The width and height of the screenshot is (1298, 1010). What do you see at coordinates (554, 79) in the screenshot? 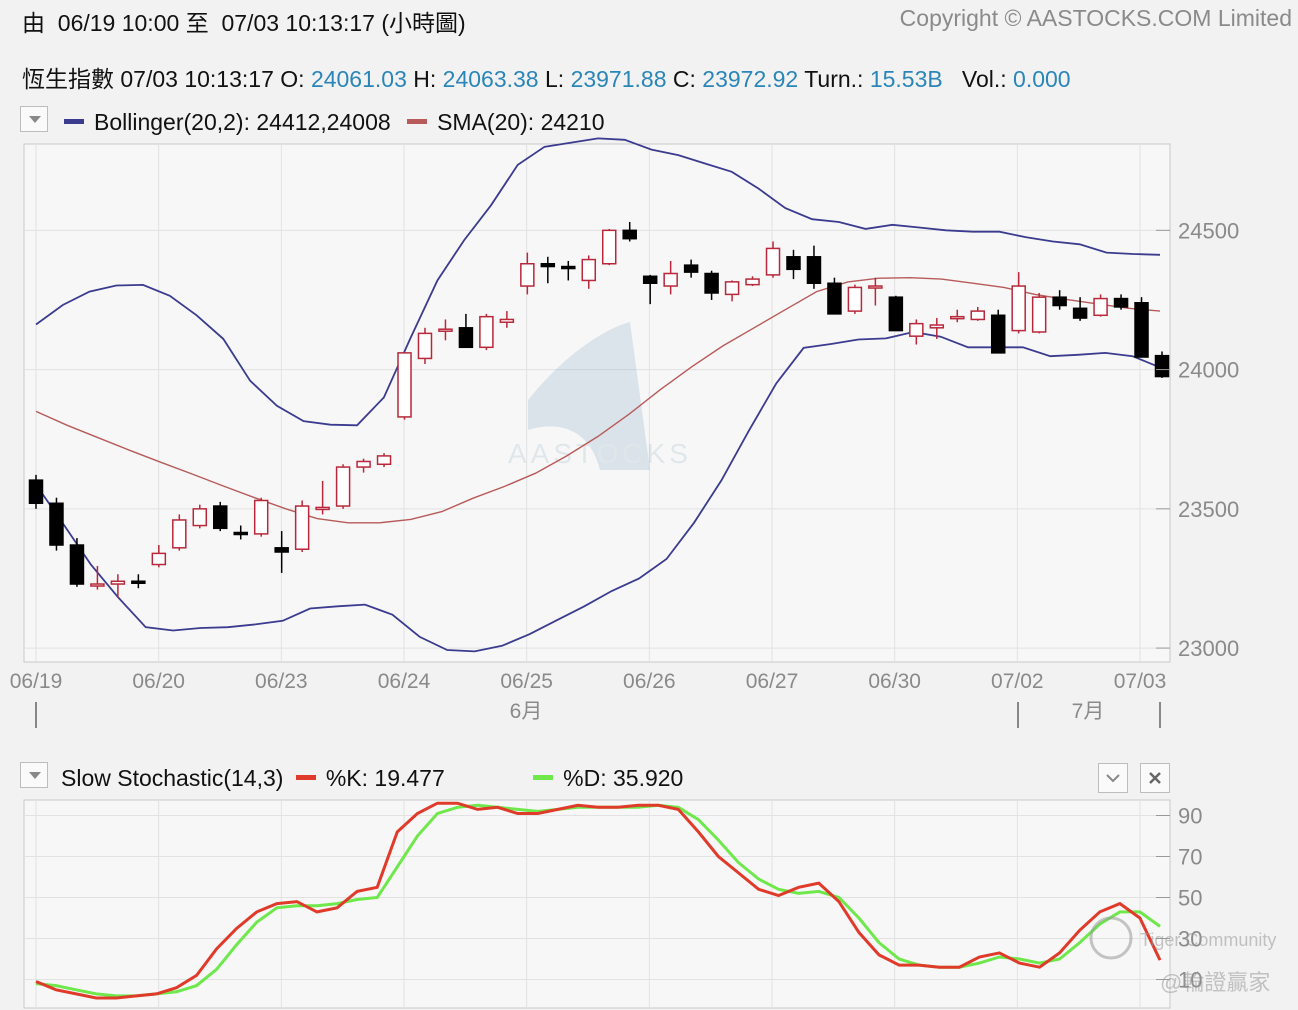
I see `low-label: L:` at bounding box center [554, 79].